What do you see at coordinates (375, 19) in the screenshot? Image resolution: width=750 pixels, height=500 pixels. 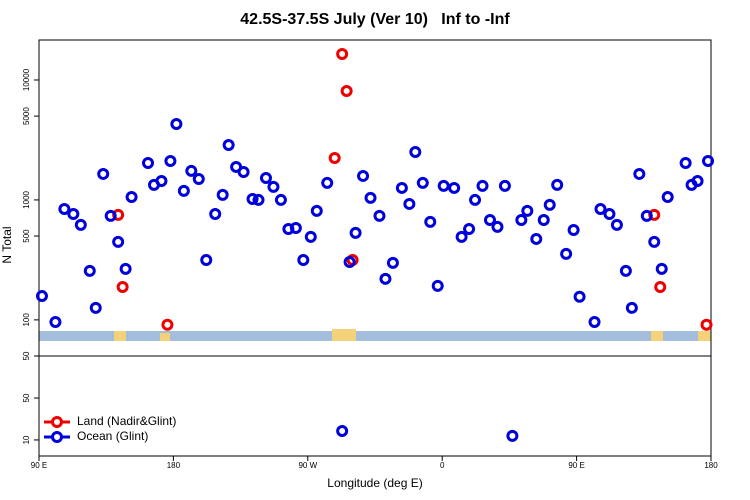 I see `chart-title: 42.5S-37.5S July (Ver 10) Inf to -Inf` at bounding box center [375, 19].